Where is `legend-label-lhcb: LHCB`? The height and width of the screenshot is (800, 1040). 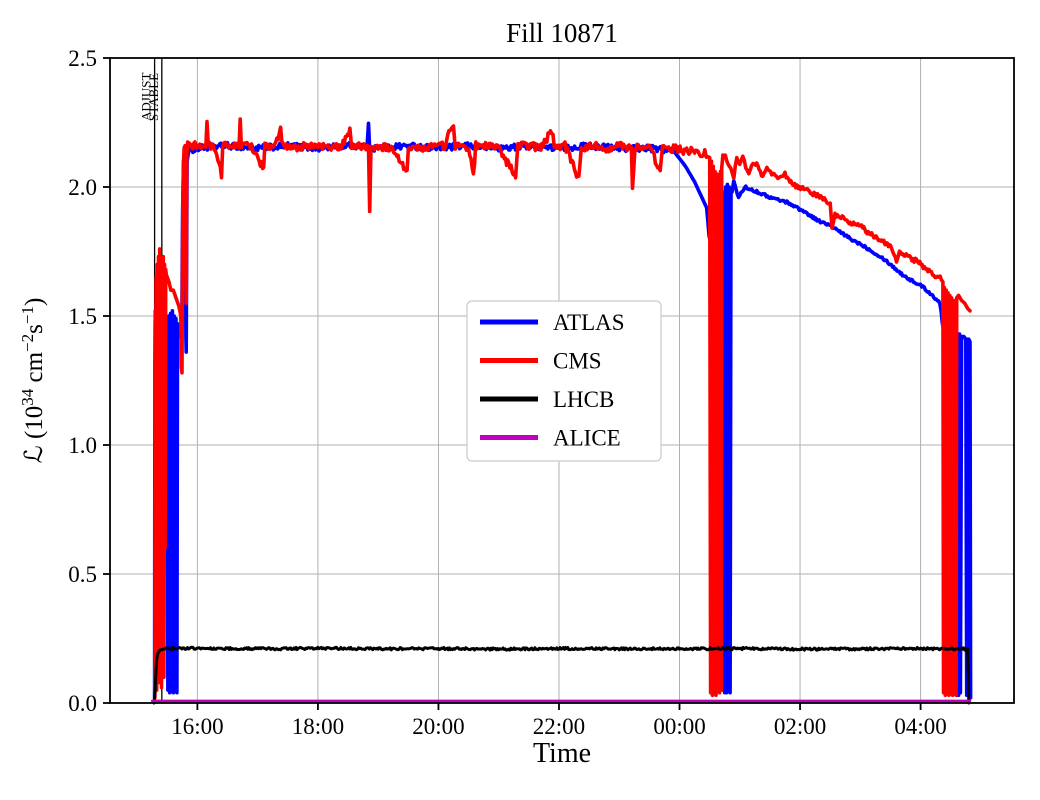 legend-label-lhcb: LHCB is located at coordinates (583, 399).